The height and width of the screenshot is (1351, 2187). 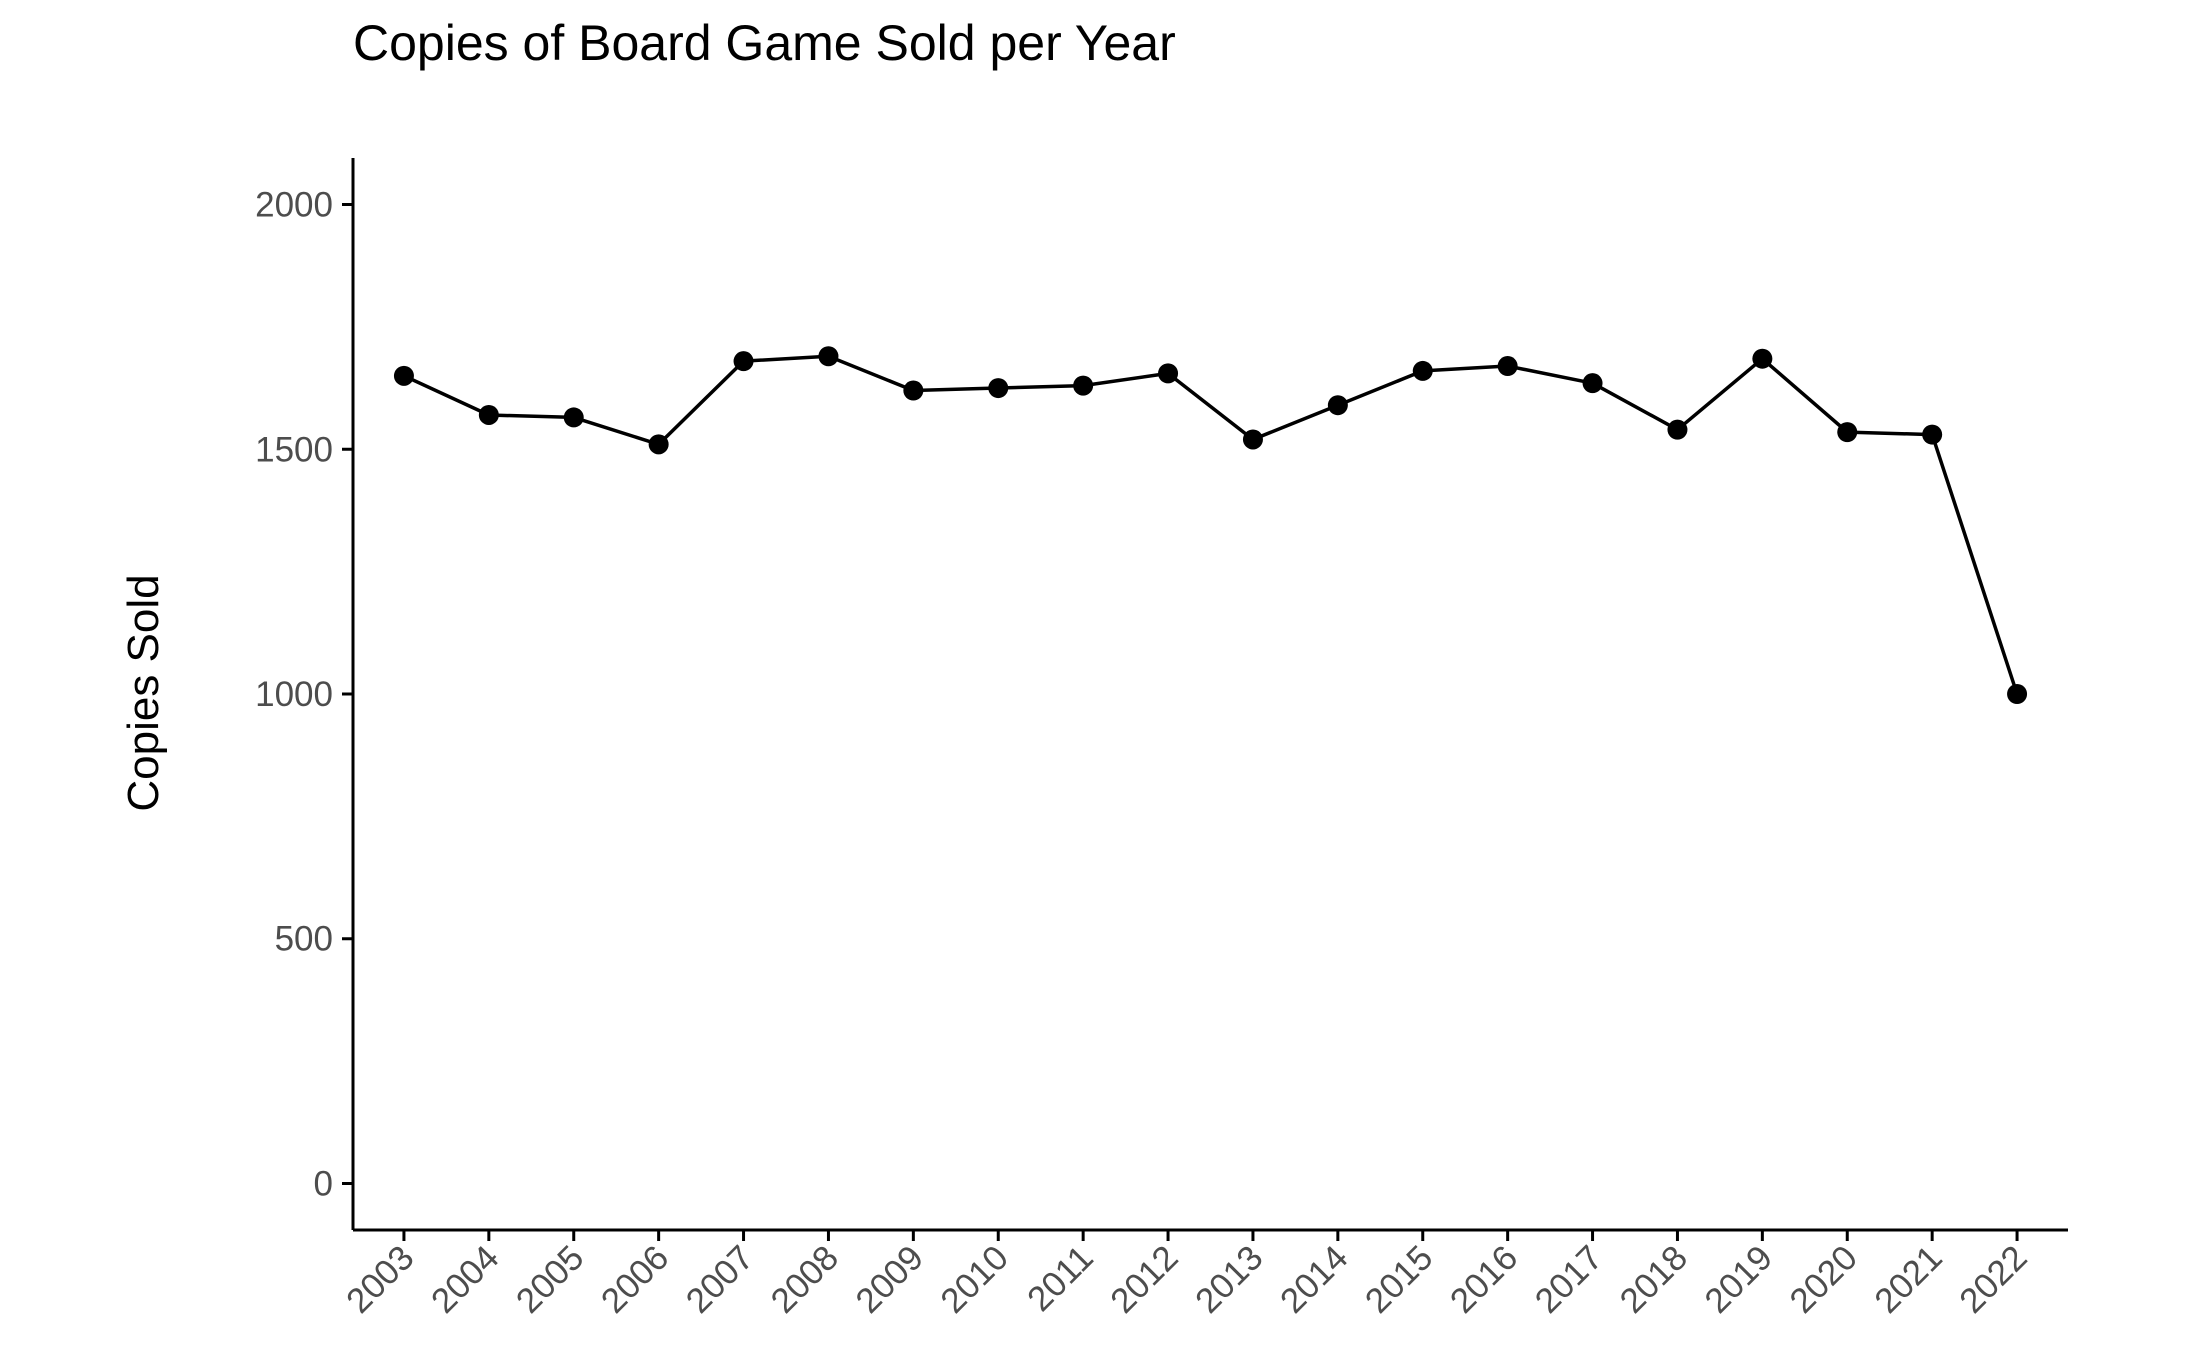 What do you see at coordinates (143, 692) in the screenshot?
I see `y-axis-title: Copies Sold` at bounding box center [143, 692].